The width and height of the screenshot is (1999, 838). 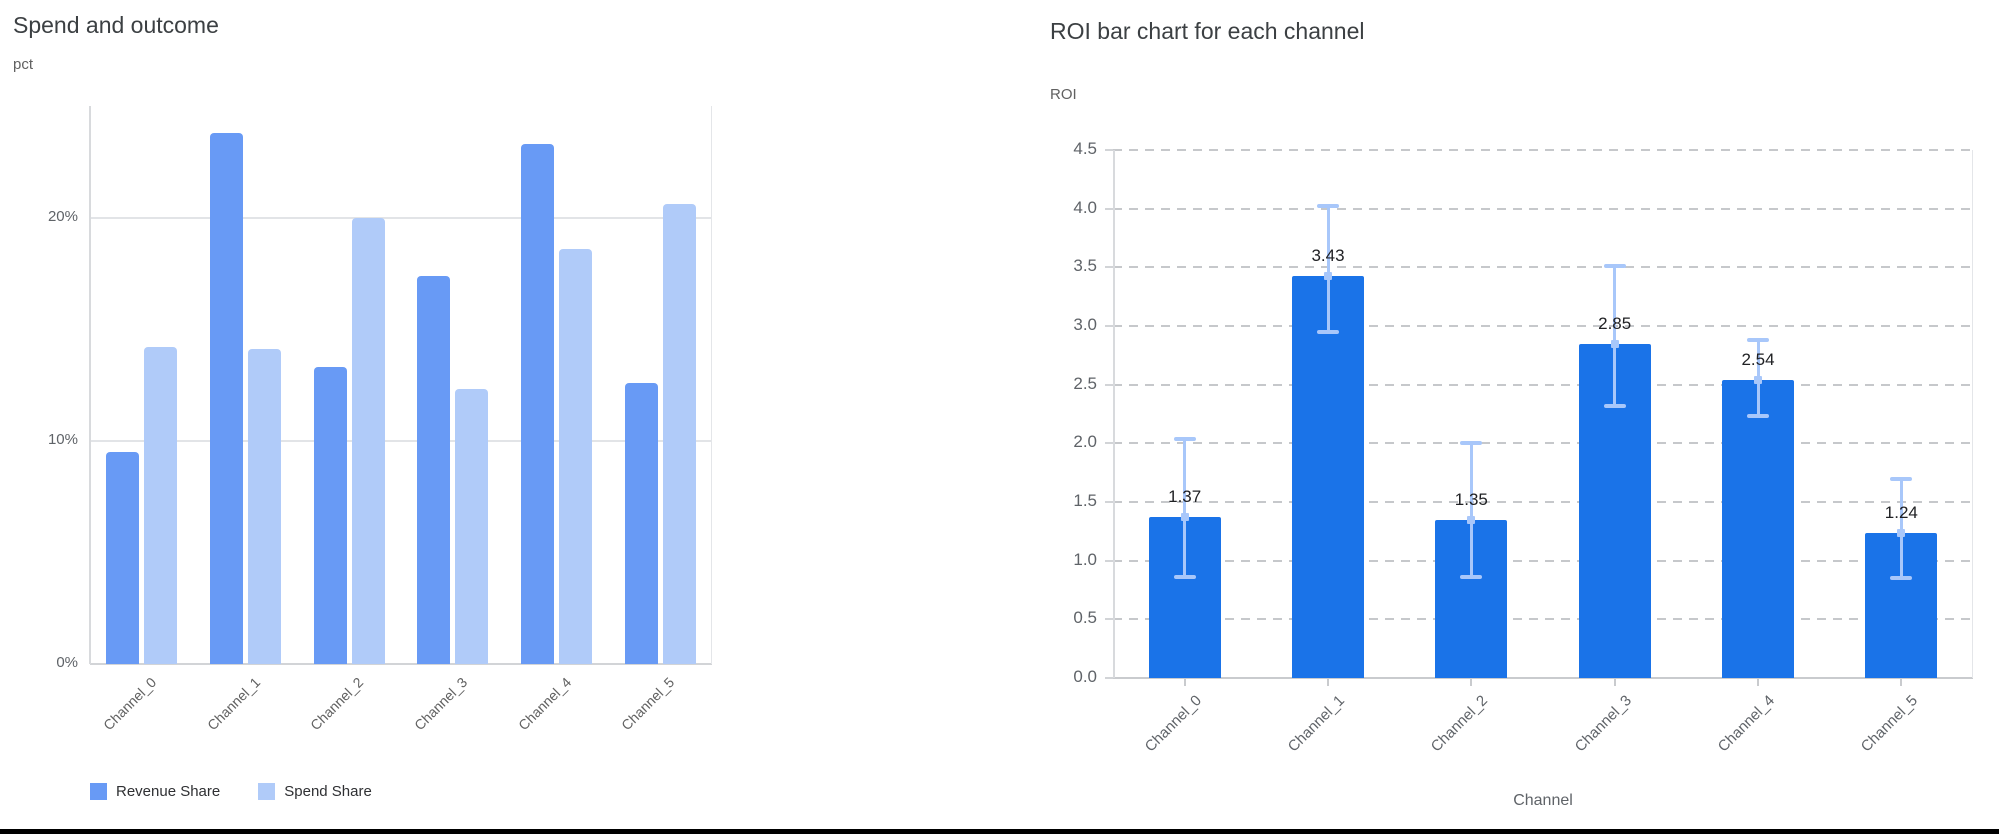 What do you see at coordinates (1109, 678) in the screenshot?
I see `y-tick-mark-0.0` at bounding box center [1109, 678].